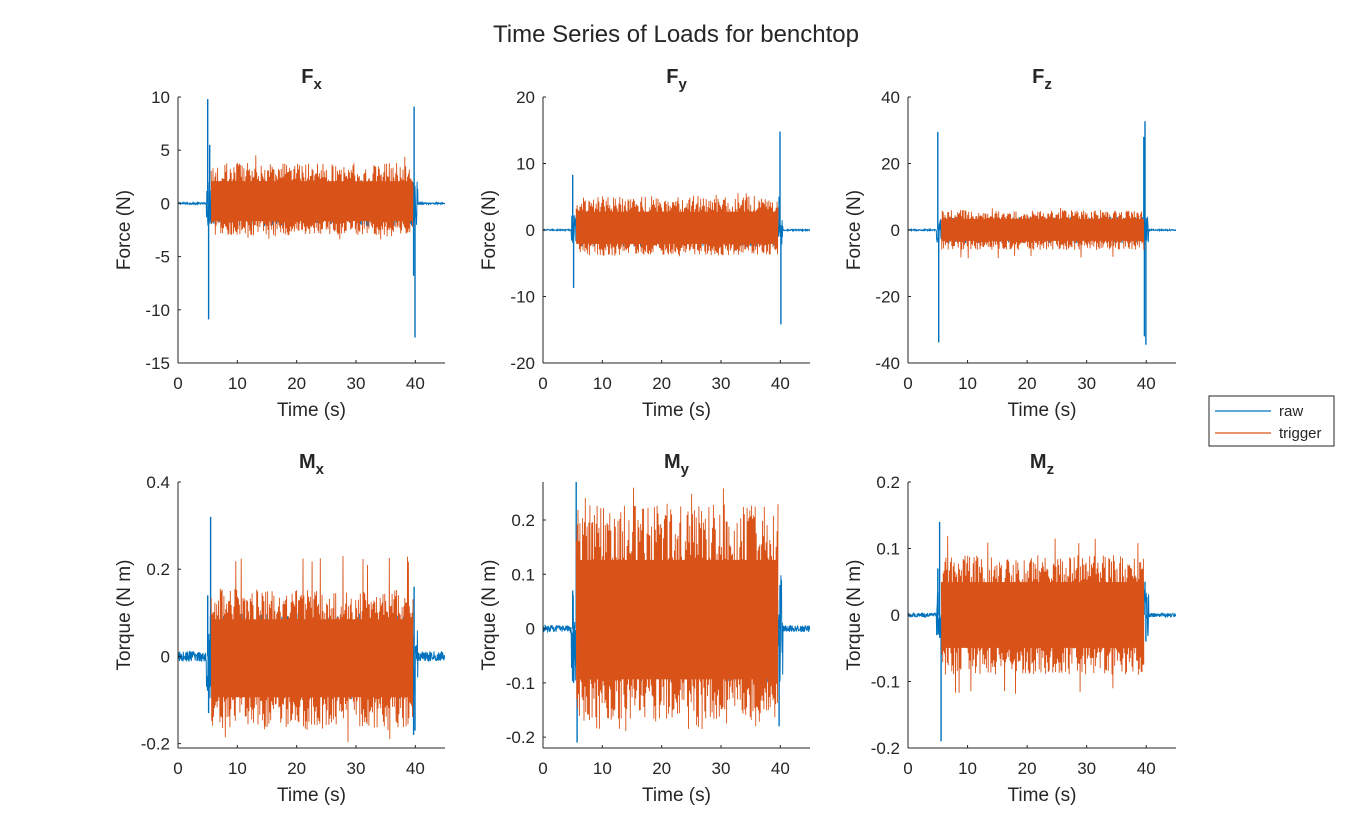 The width and height of the screenshot is (1350, 840). What do you see at coordinates (158, 482) in the screenshot?
I see `y-tick-label: 0.4` at bounding box center [158, 482].